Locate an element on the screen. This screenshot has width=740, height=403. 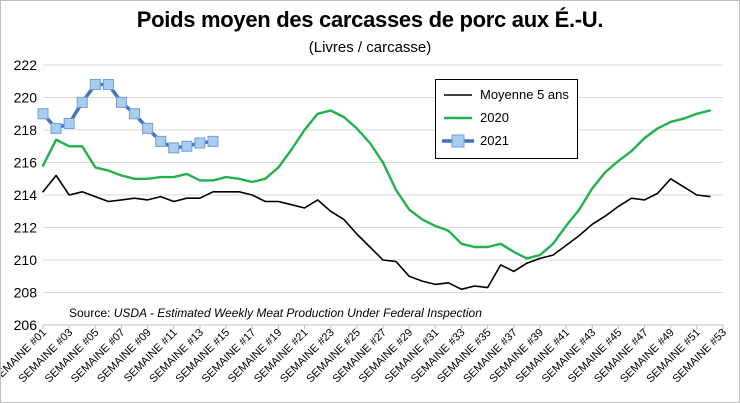
source-prefix: Source: is located at coordinates (91, 313).